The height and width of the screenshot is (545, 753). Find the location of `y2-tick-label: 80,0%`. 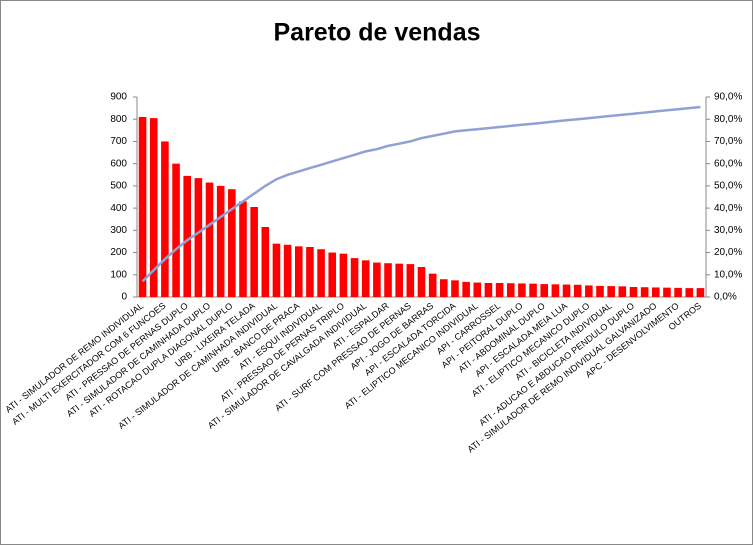

y2-tick-label: 80,0% is located at coordinates (728, 119).